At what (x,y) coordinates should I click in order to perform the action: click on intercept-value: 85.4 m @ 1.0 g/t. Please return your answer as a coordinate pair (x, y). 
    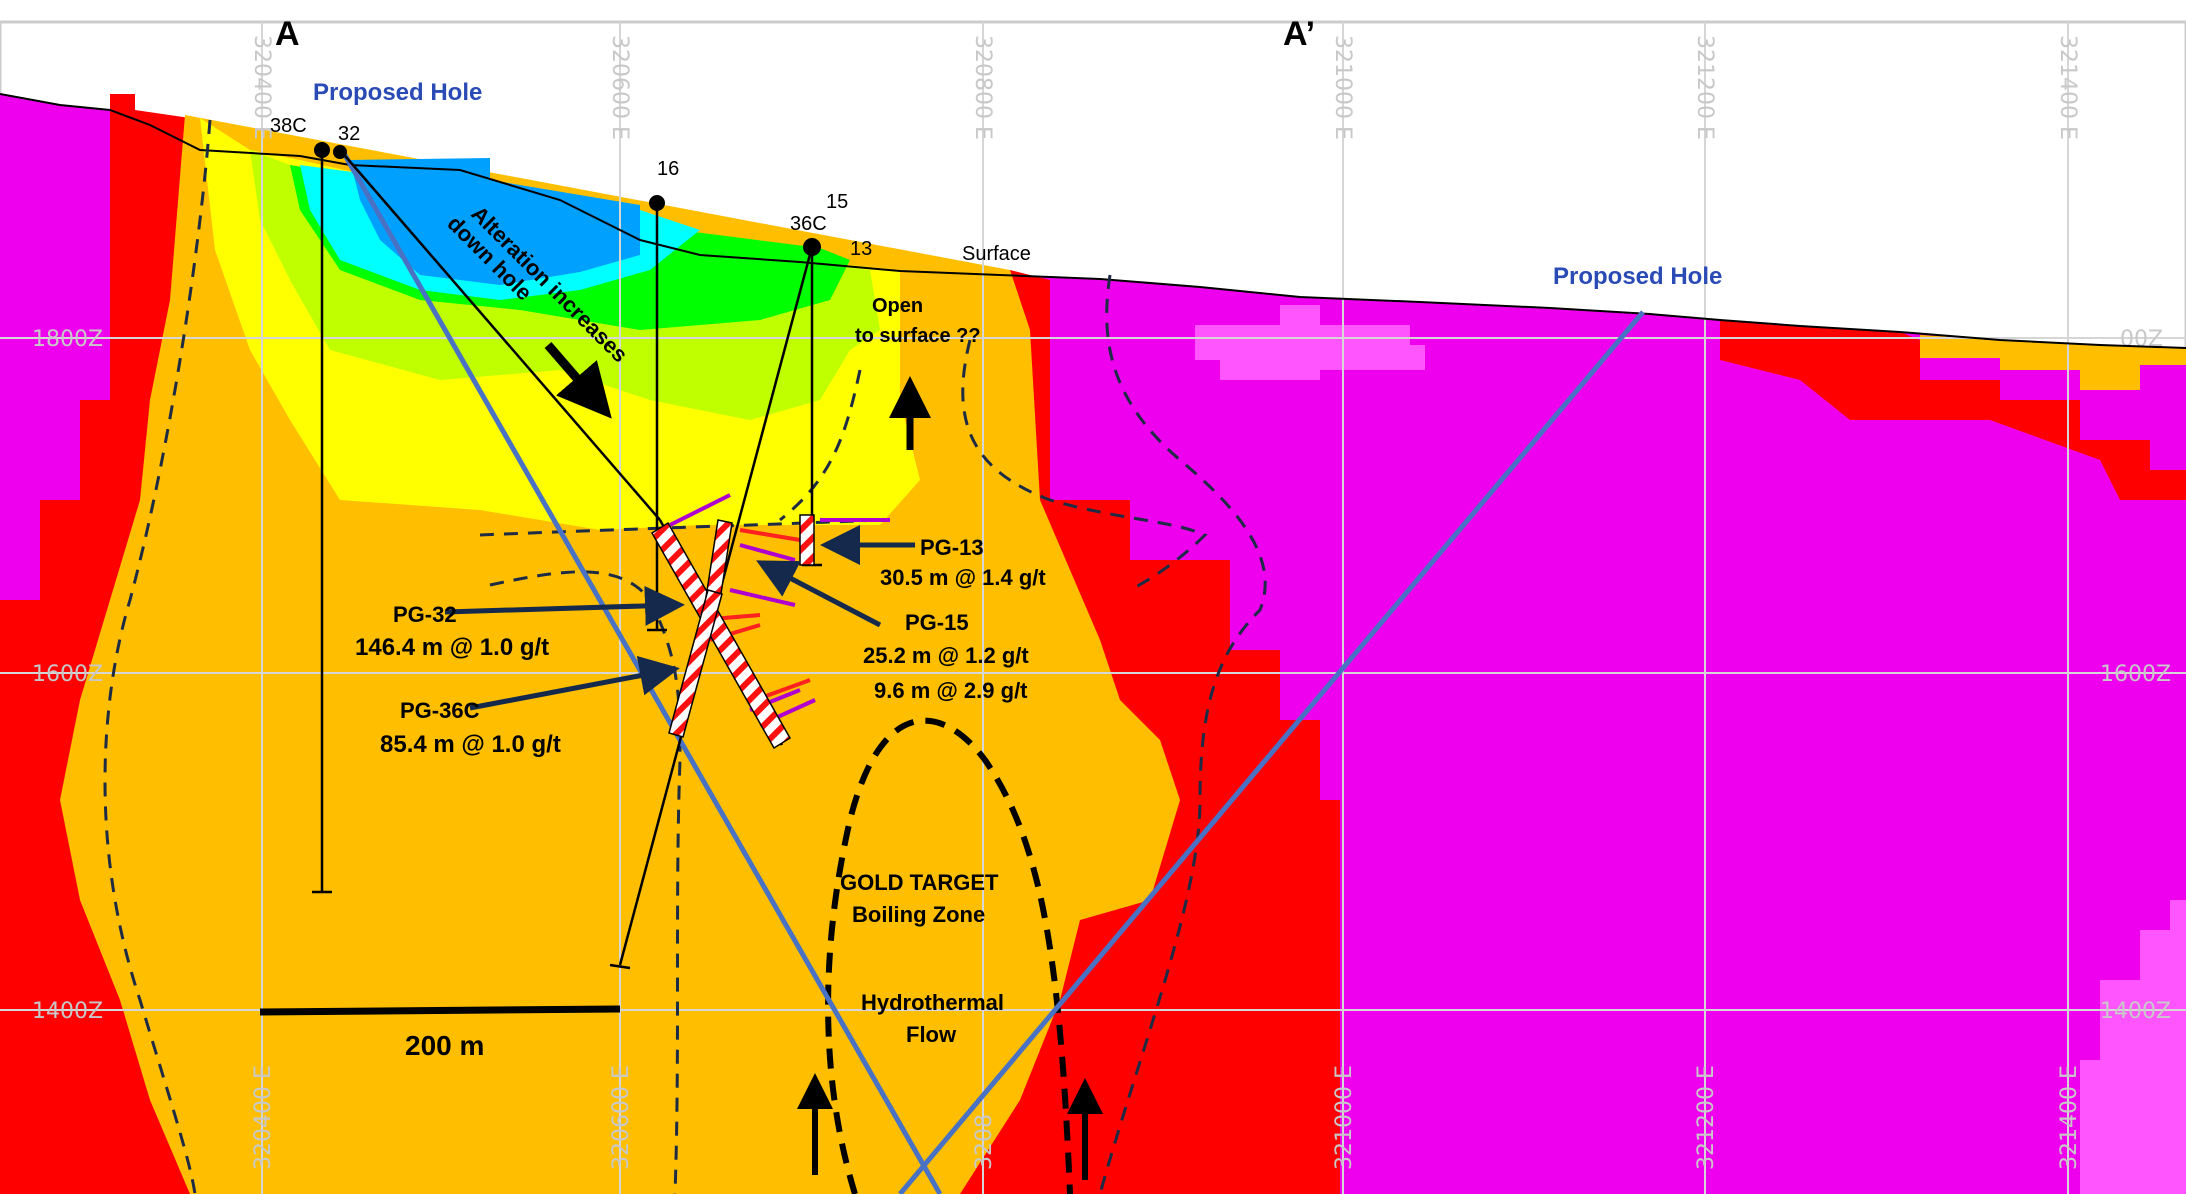
    Looking at the image, I should click on (470, 744).